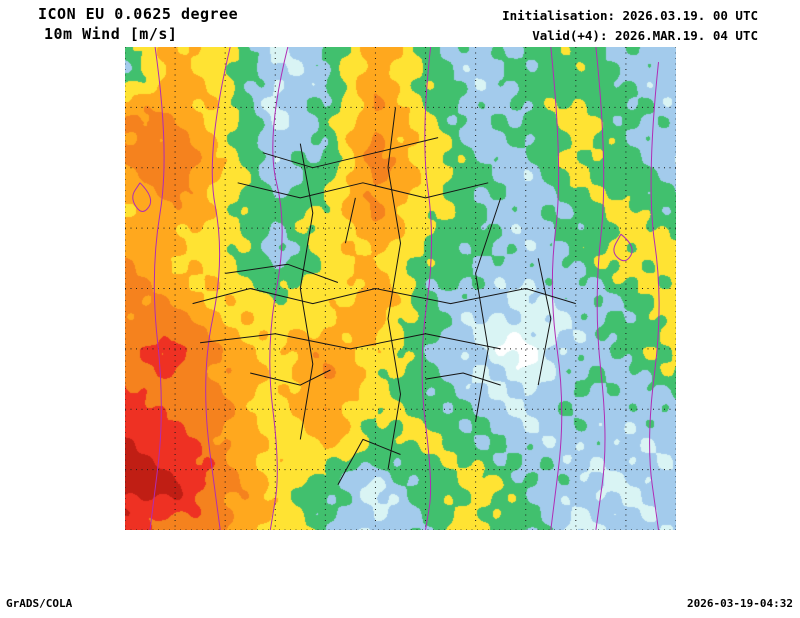 The height and width of the screenshot is (618, 800). I want to click on grads-credit: GrADS/COLA, so click(39, 603).